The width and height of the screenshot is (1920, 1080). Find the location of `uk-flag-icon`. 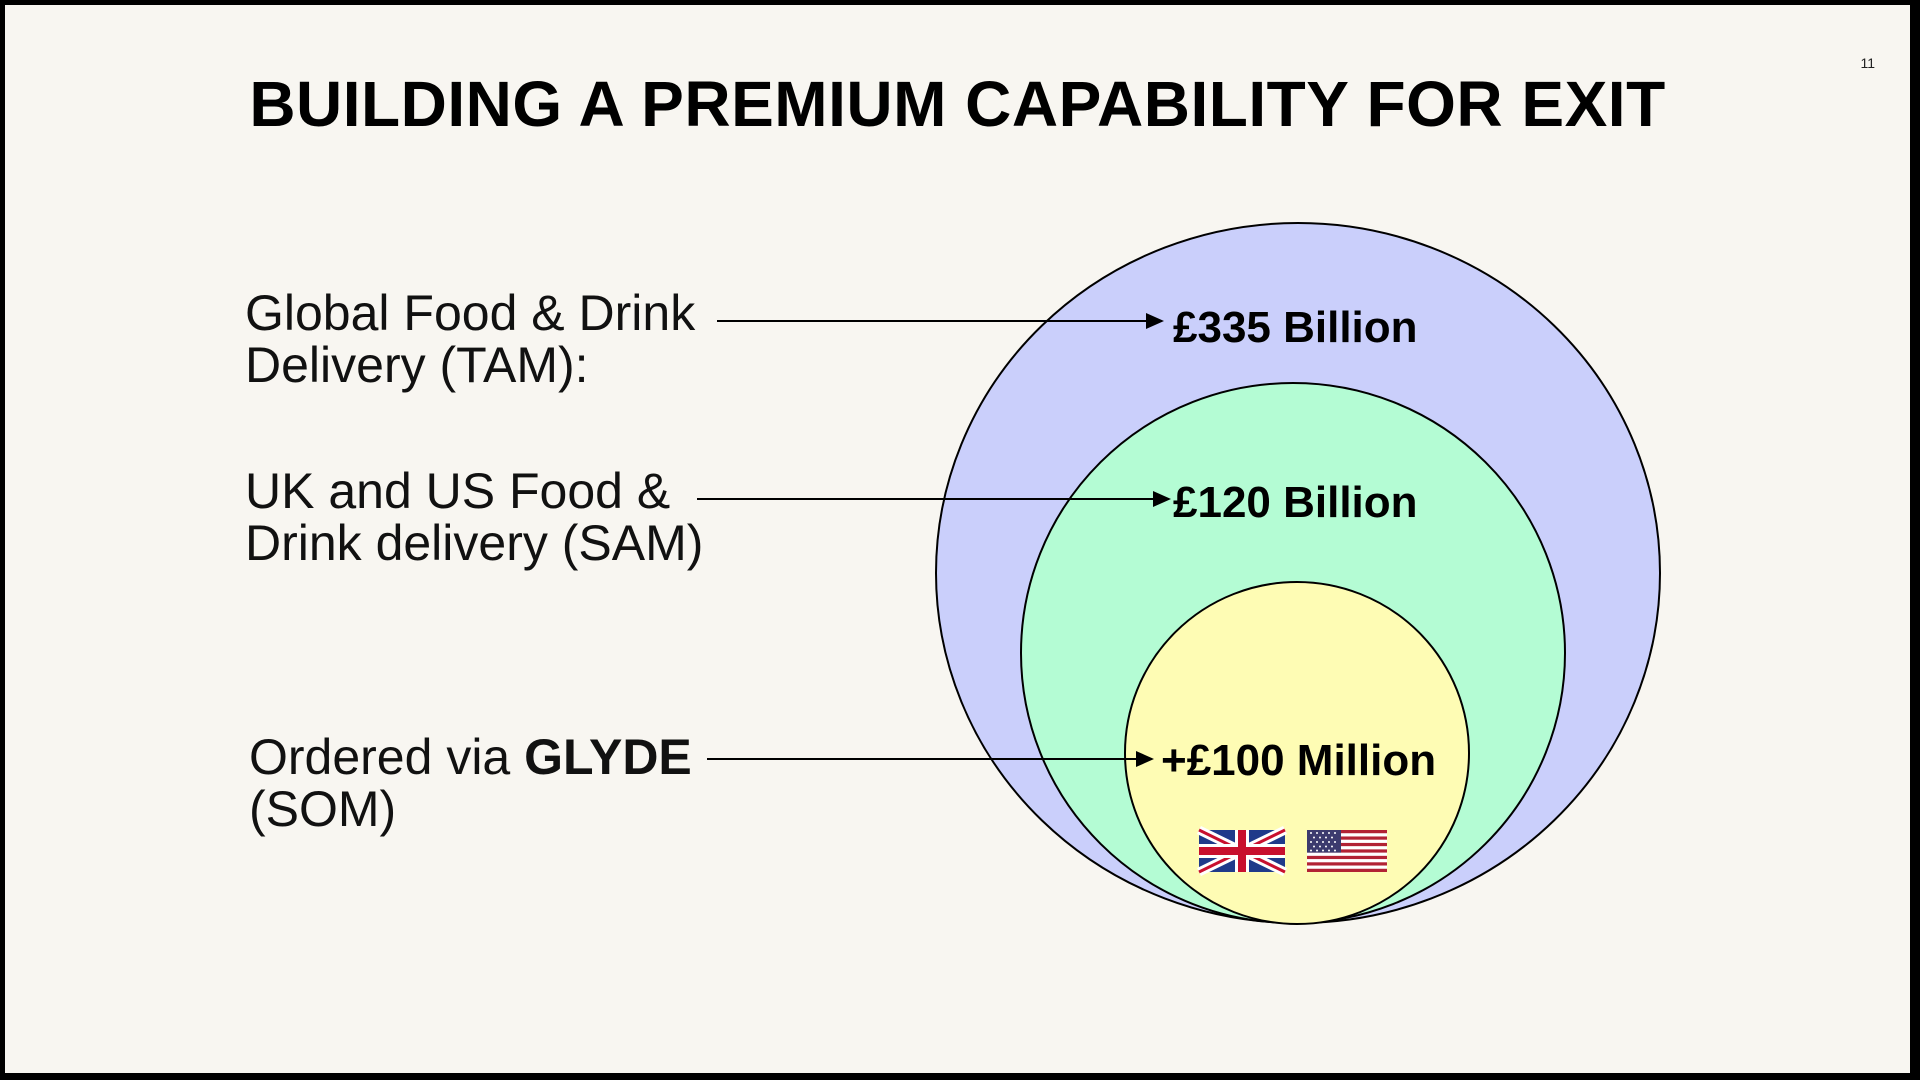

uk-flag-icon is located at coordinates (1242, 851).